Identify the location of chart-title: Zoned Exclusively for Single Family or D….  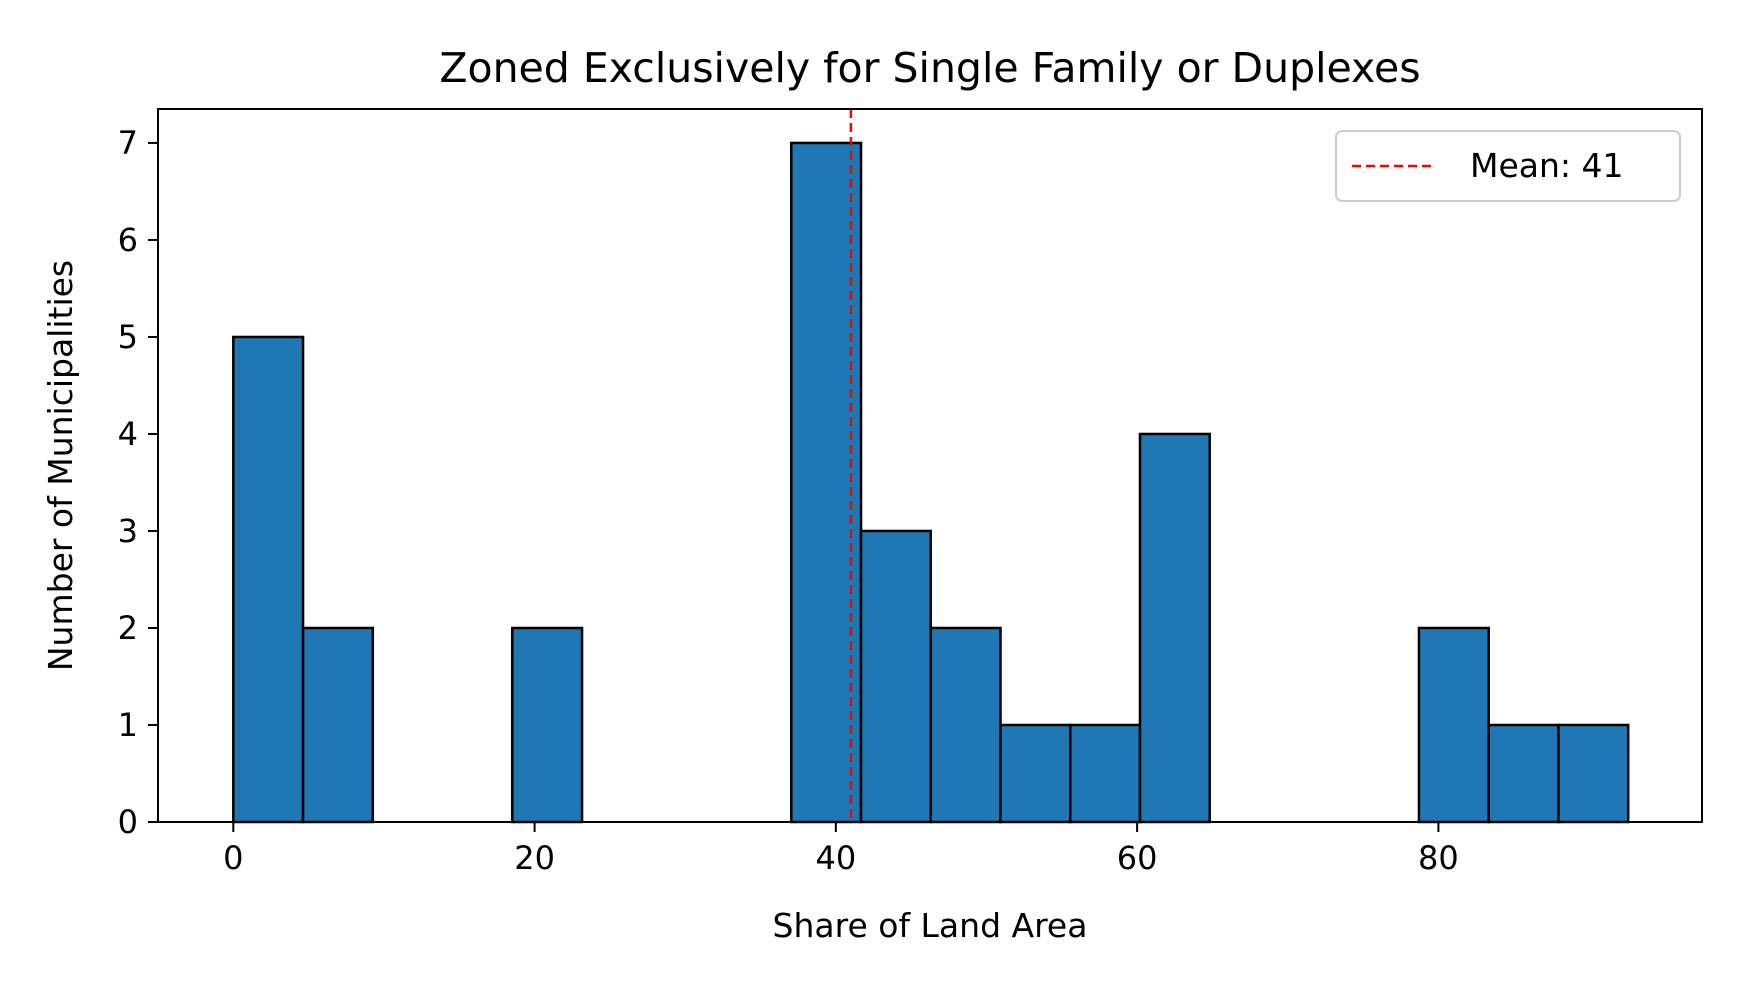
(929, 68).